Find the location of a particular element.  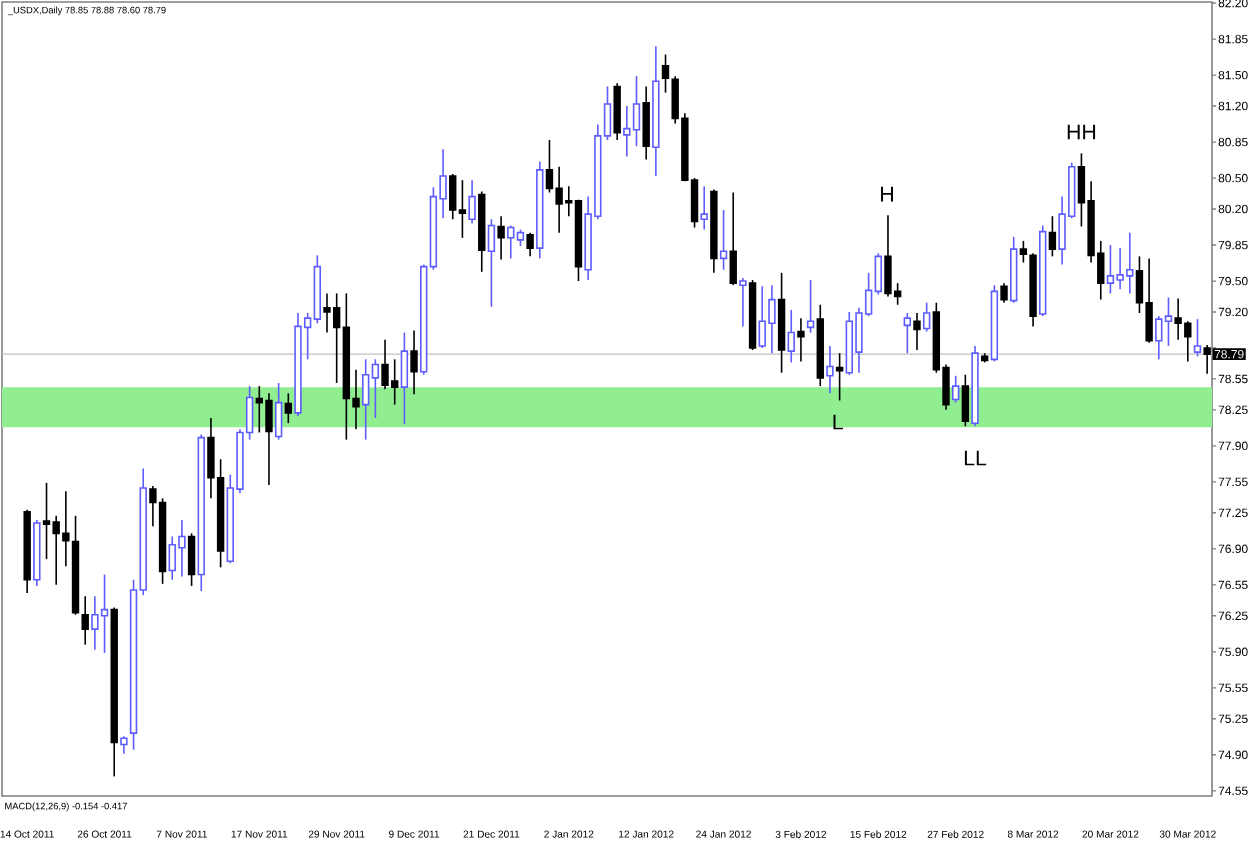

annotation: H is located at coordinates (887, 194).